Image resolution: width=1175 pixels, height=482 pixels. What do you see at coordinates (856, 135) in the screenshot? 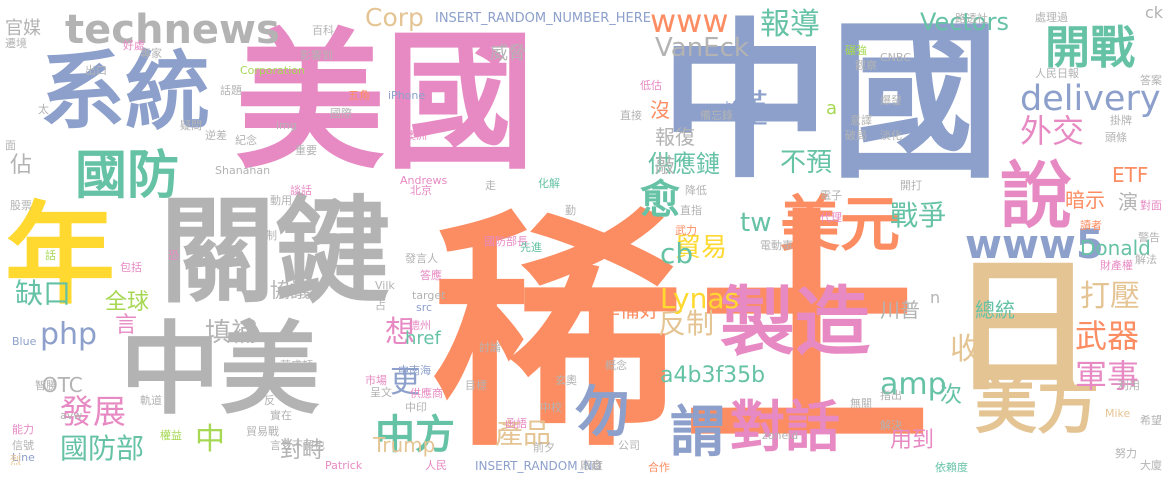
I see `word-122: 破局` at bounding box center [856, 135].